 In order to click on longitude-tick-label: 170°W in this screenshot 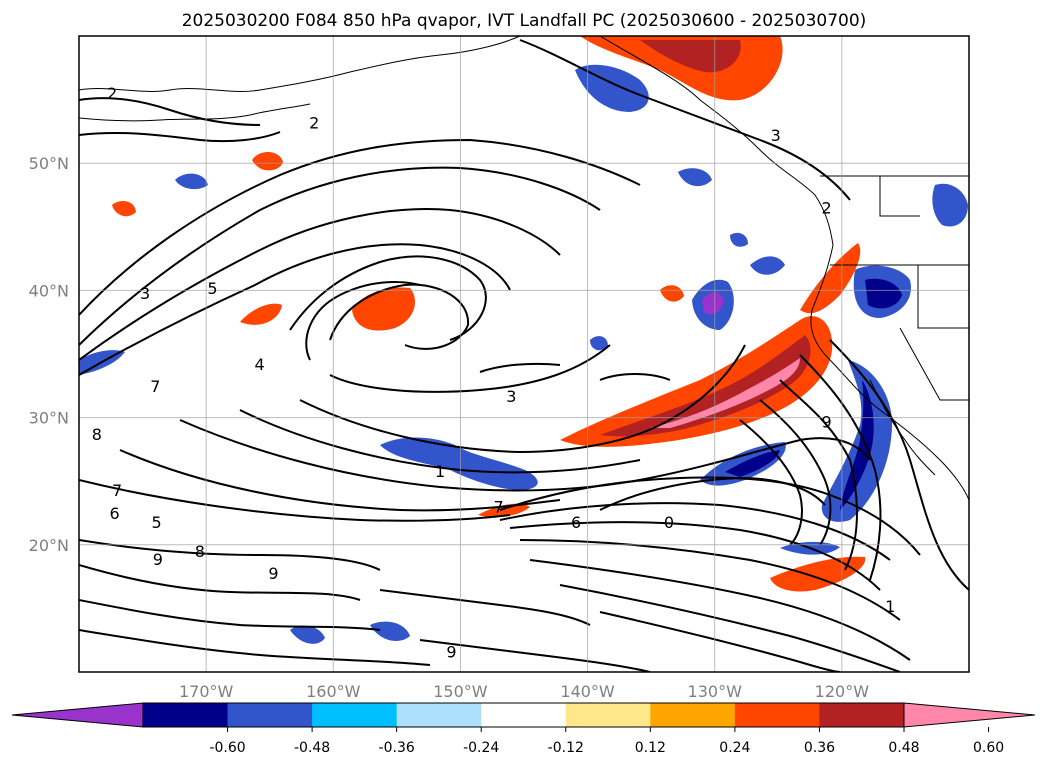, I will do `click(206, 691)`.